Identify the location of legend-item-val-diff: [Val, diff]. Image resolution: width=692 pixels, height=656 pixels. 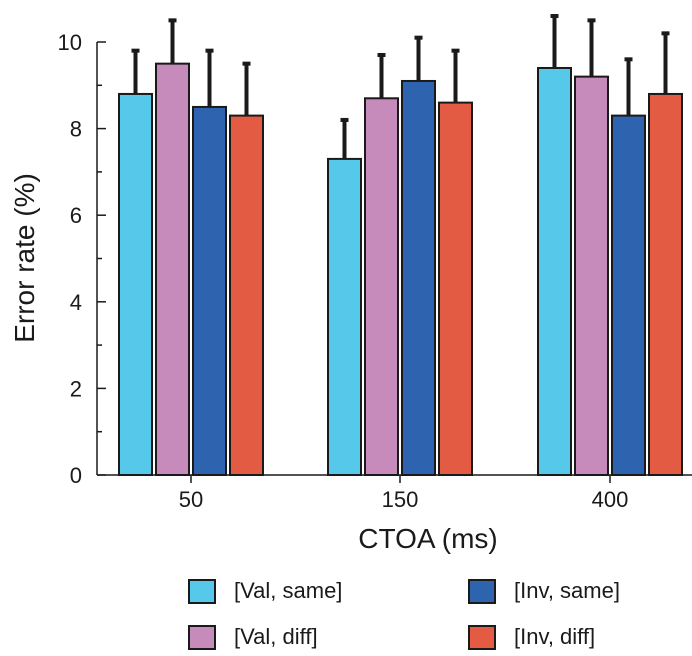
(253, 637).